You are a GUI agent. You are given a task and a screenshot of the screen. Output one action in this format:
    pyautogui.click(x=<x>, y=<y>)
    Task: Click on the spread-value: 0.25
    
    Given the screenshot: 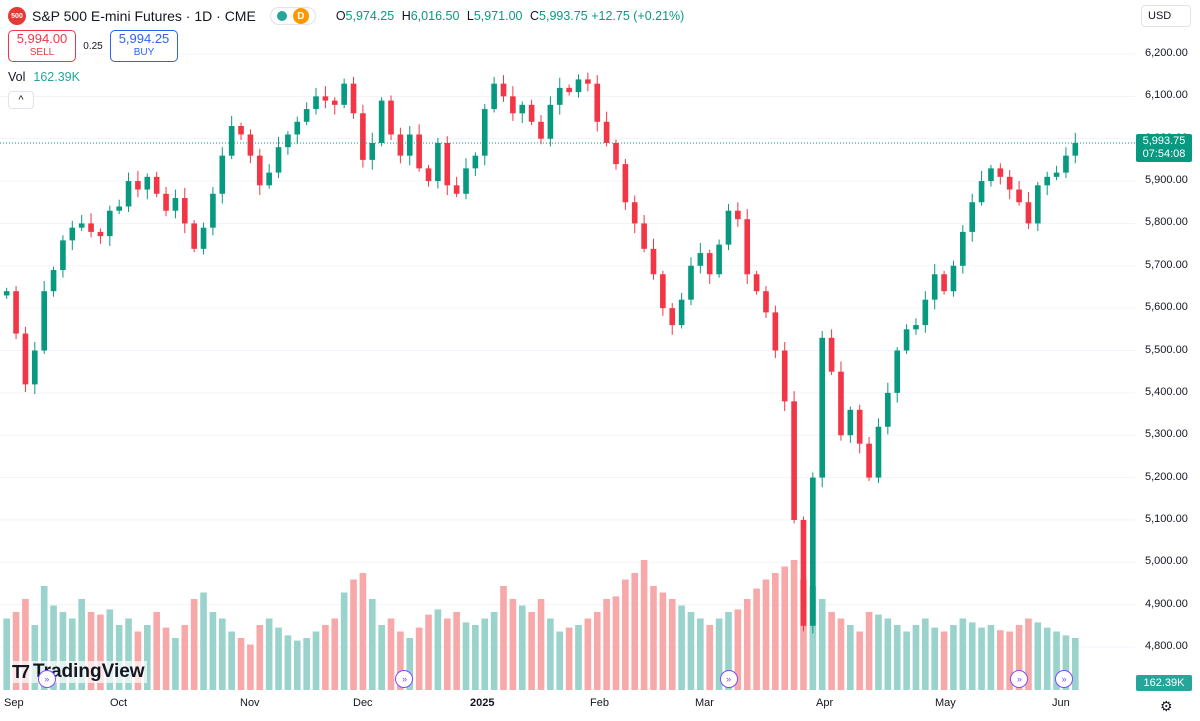 What is the action you would take?
    pyautogui.click(x=93, y=46)
    